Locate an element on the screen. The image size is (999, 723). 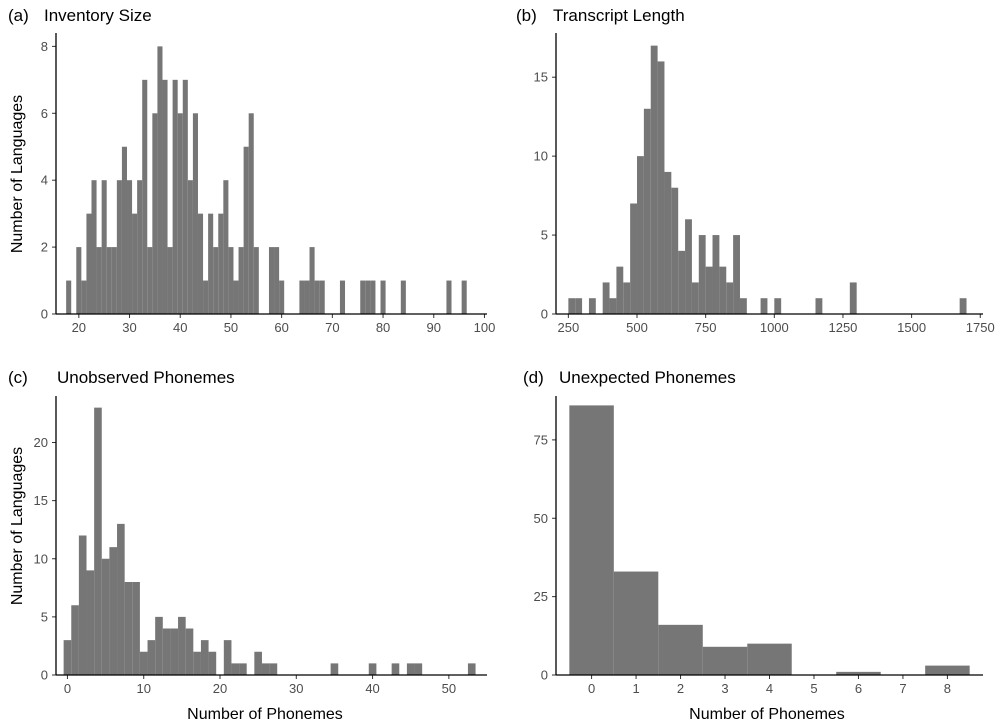
panel-a-y-tick-label: 0 is located at coordinates (44, 314).